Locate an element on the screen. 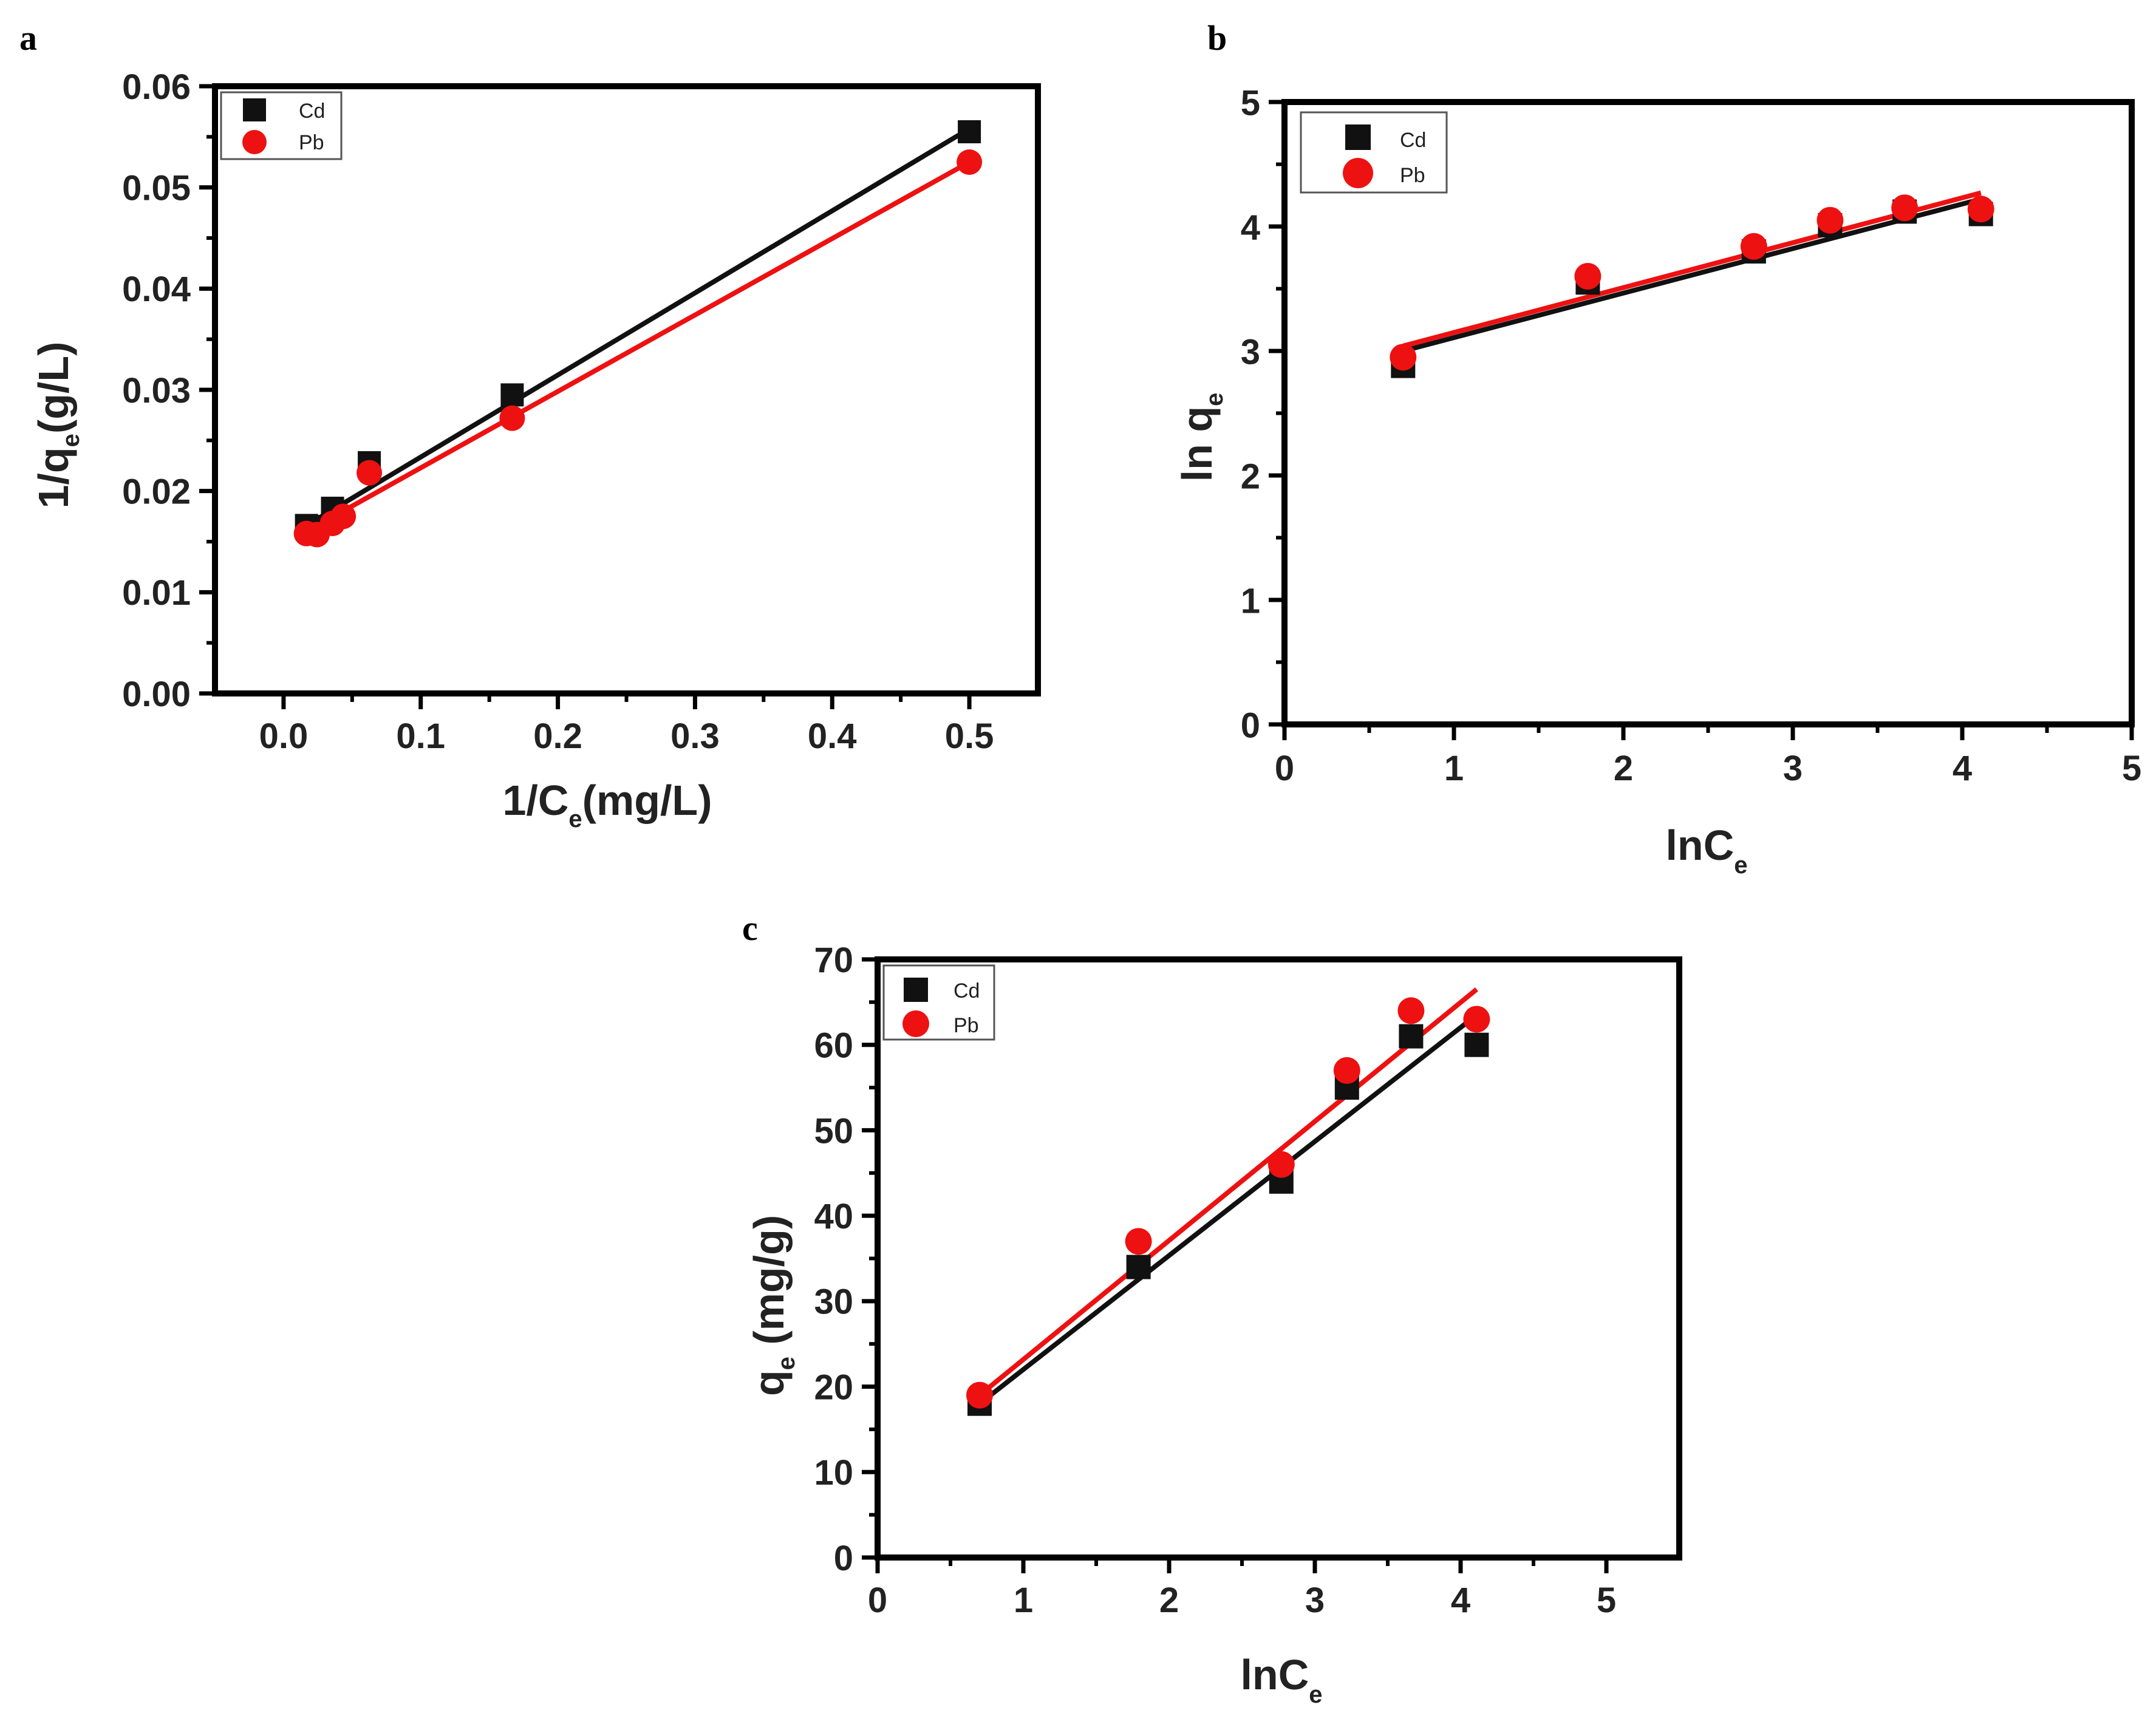 The width and height of the screenshot is (2156, 1716). panel-c-y-ticks: 0 10 20 30 40 50 60 70 is located at coordinates (846, 1259).